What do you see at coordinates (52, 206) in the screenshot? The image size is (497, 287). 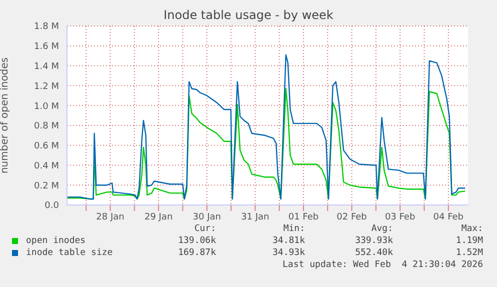 I see `y-tick-label: 0.0` at bounding box center [52, 206].